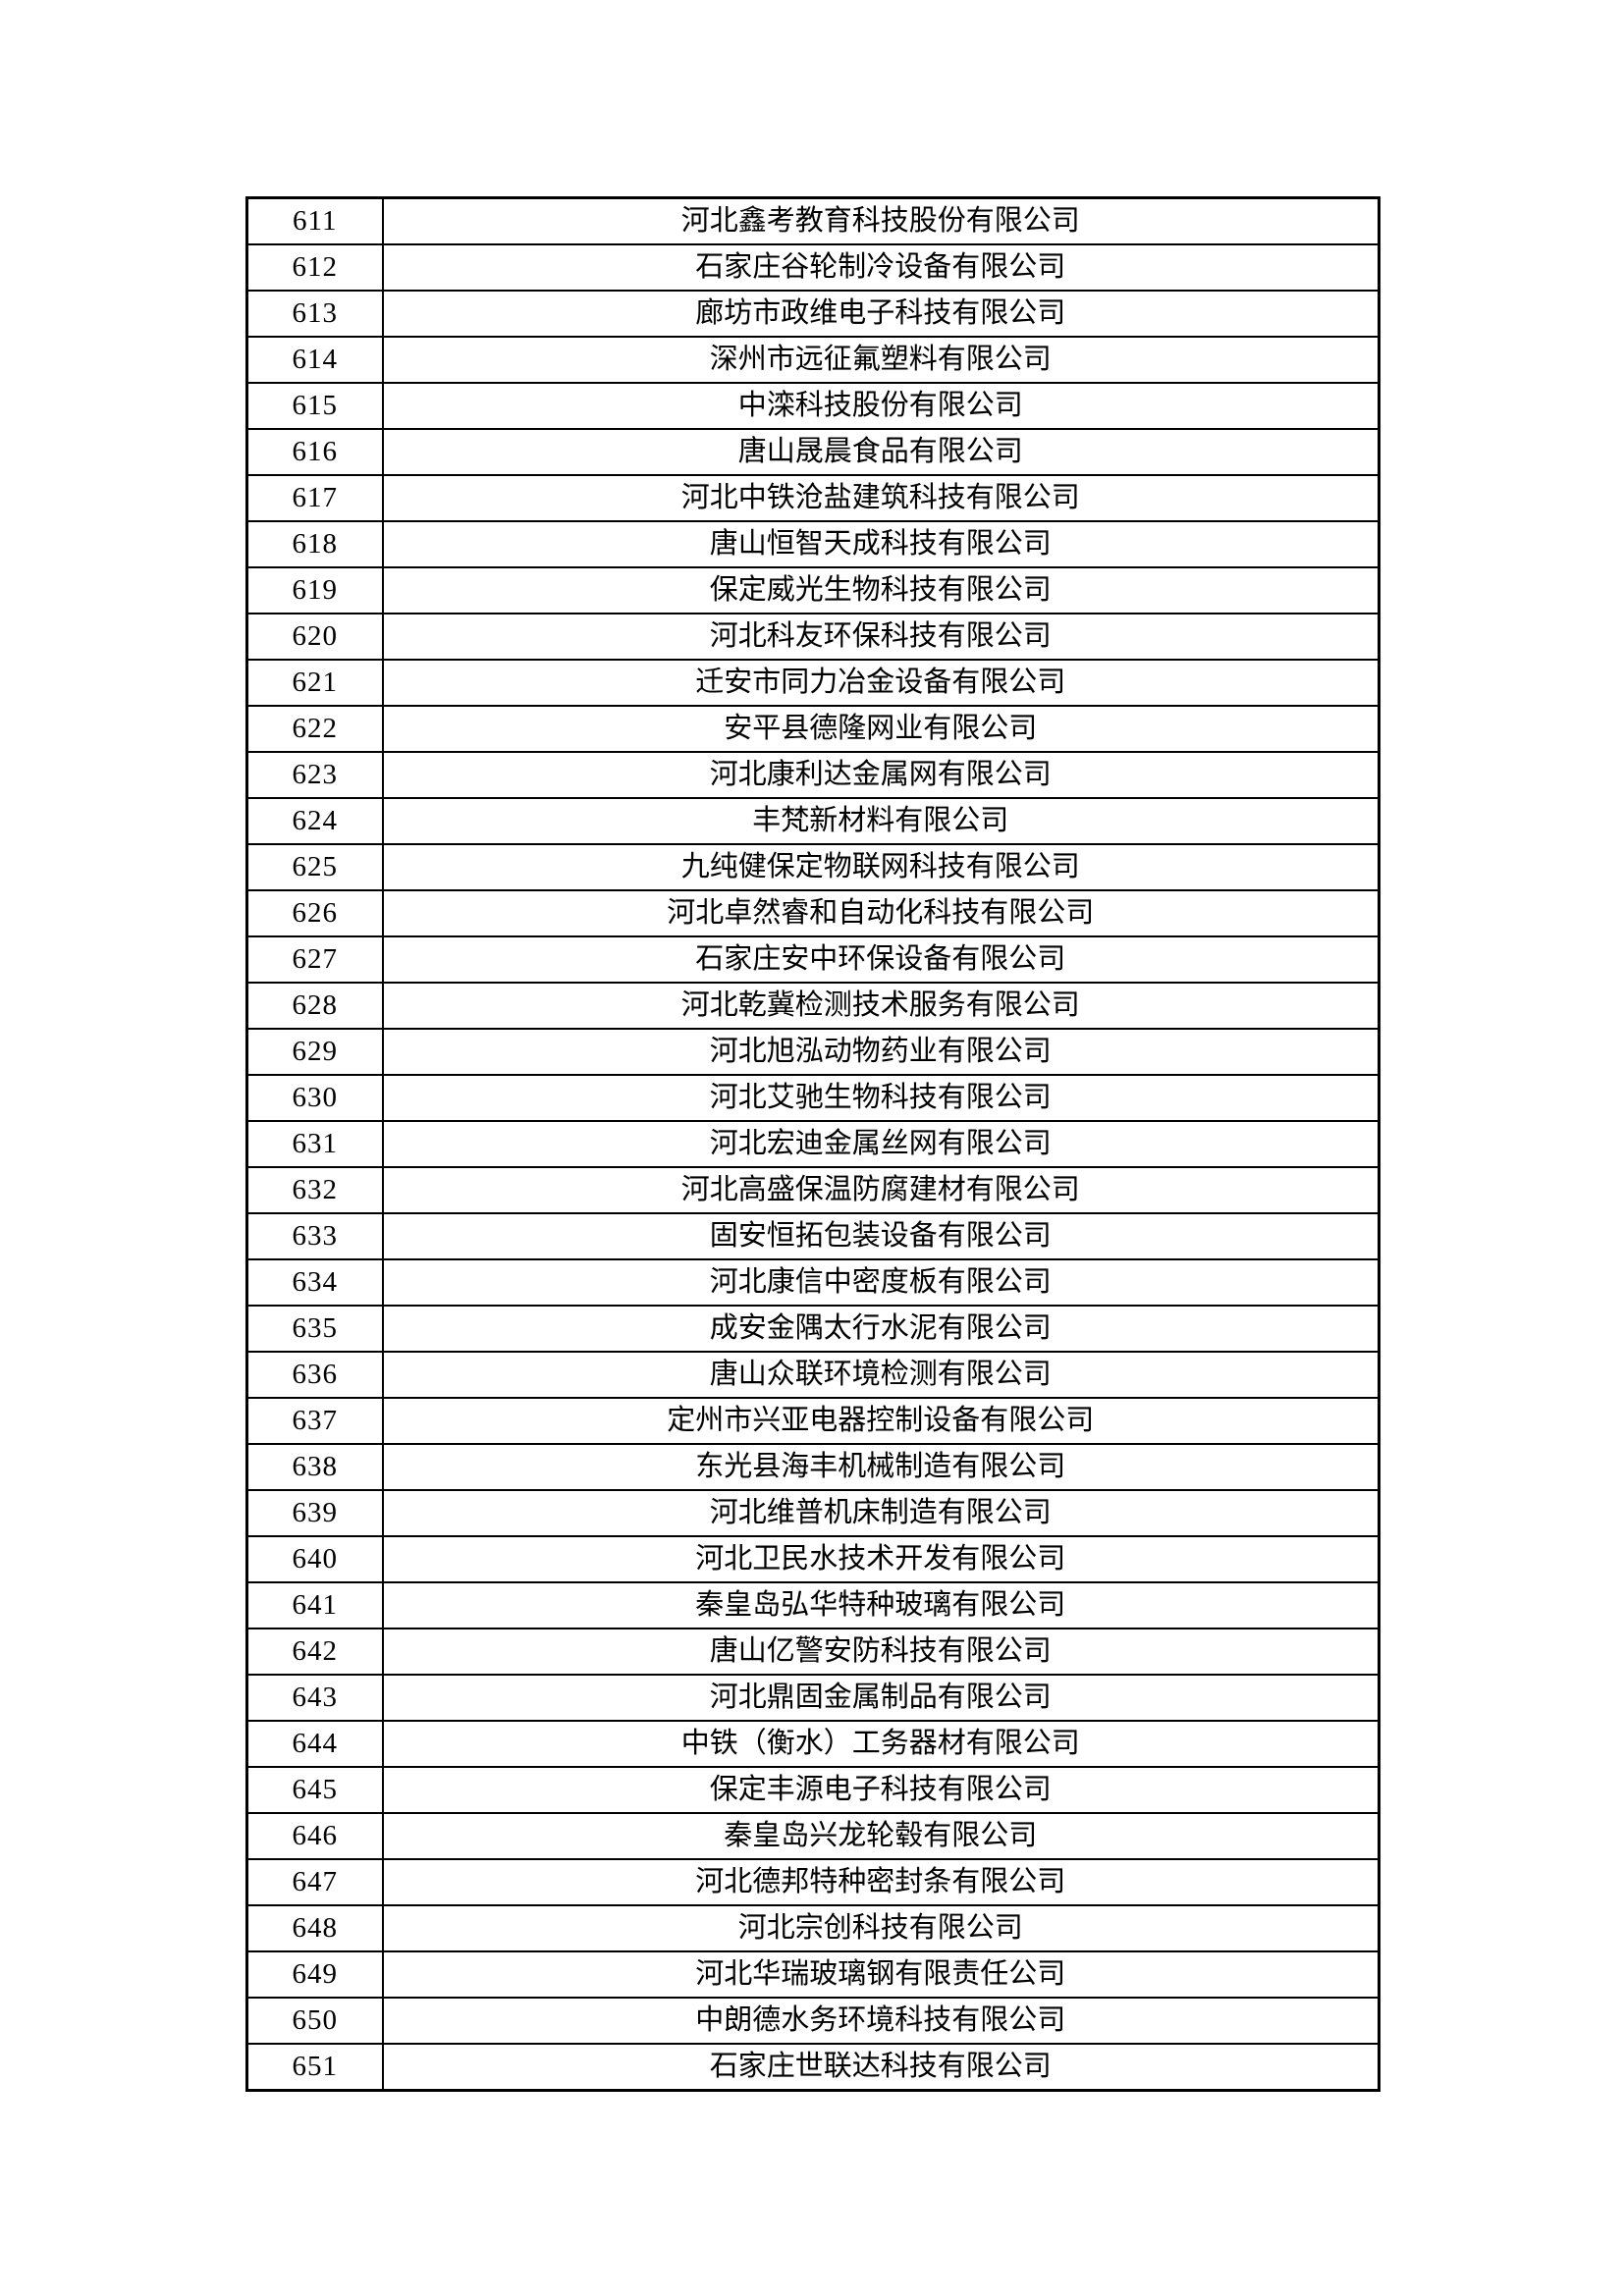 This screenshot has height=2296, width=1624. What do you see at coordinates (880, 775) in the screenshot?
I see `company-name-cell: 河北康利达金属网有限公司` at bounding box center [880, 775].